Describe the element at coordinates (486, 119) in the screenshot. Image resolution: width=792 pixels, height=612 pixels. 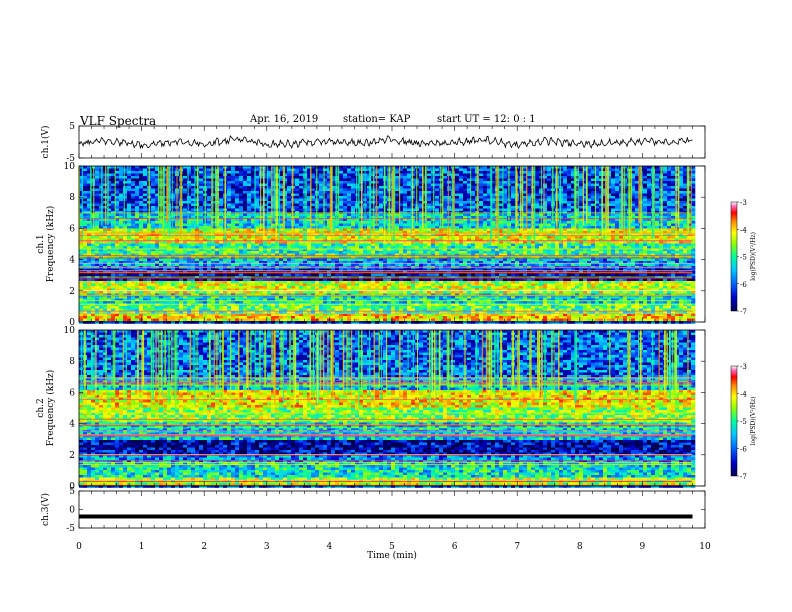
I see `start-time-label: start UT = 12: 0 : 1` at that location.